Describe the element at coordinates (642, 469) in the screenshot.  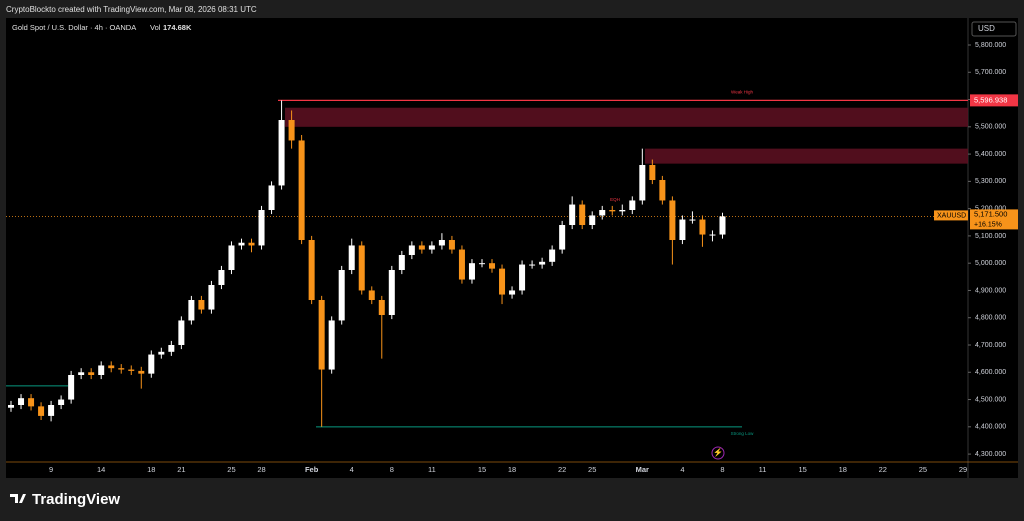
I see `x-tick-label: Mar` at that location.